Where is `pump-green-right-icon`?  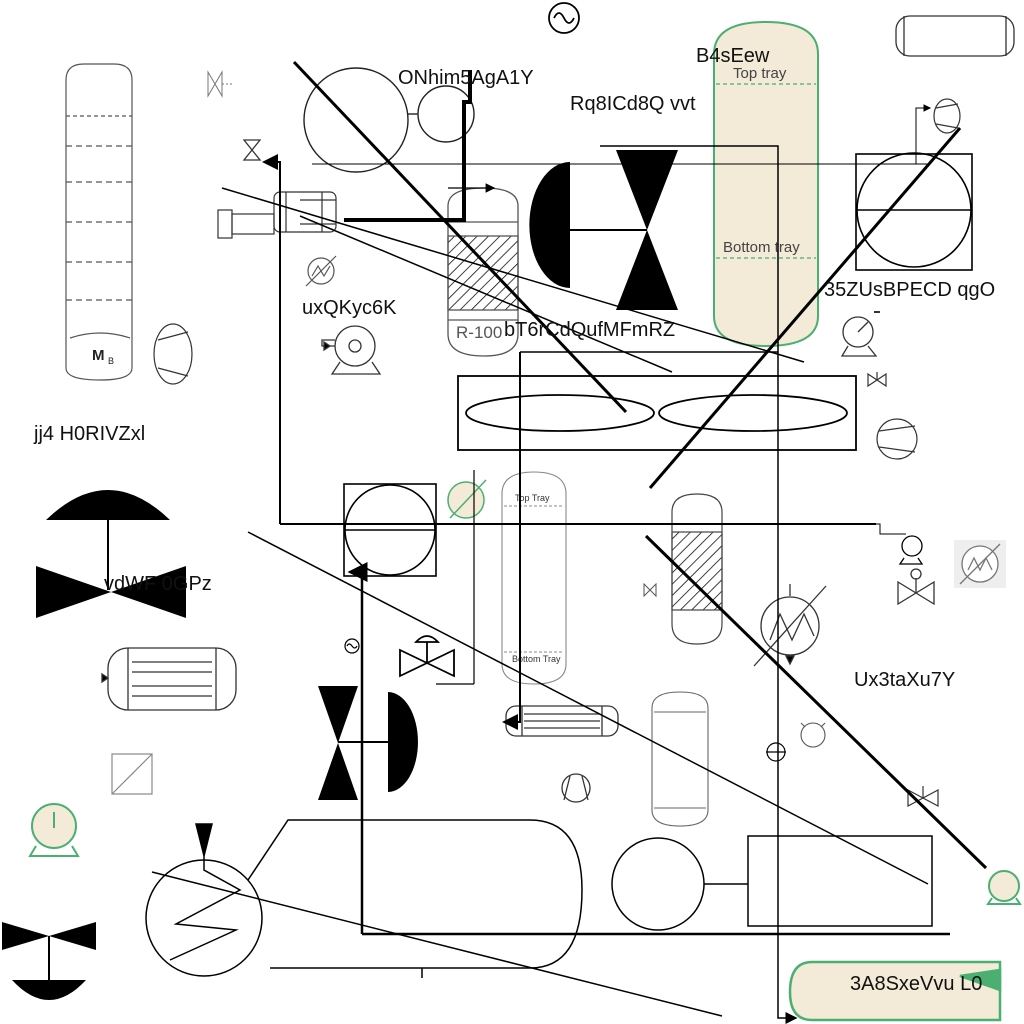 pump-green-right-icon is located at coordinates (1004, 887).